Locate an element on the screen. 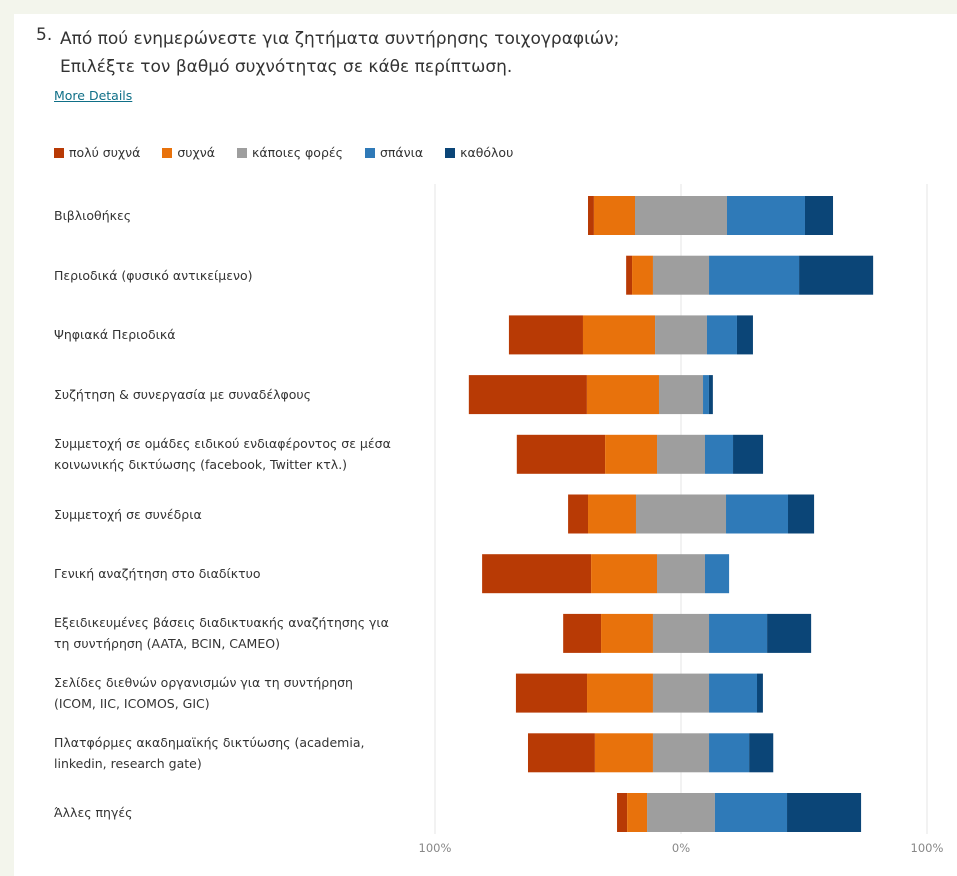 This screenshot has height=876, width=957. legend-item-0: πολύ συχνά is located at coordinates (97, 152).